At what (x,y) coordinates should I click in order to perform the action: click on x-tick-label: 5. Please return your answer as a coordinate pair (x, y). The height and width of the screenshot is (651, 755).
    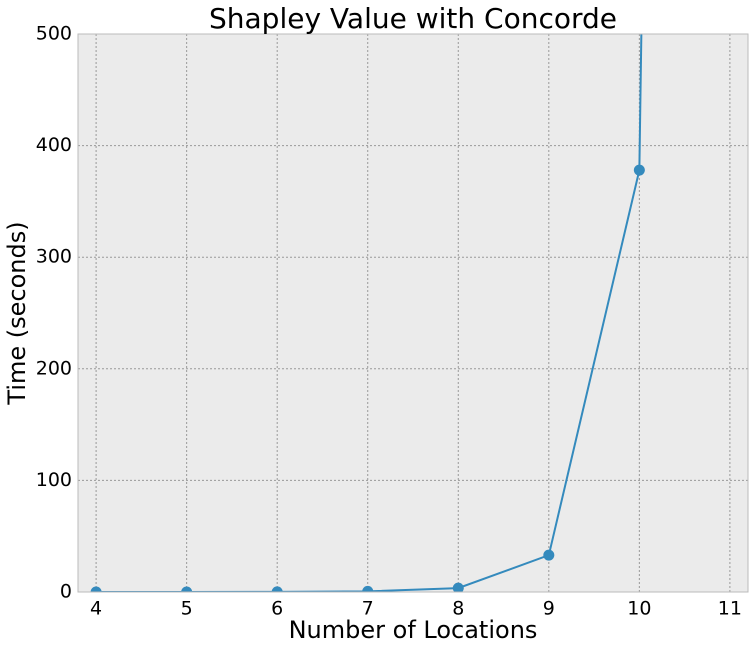
    Looking at the image, I should click on (187, 609).